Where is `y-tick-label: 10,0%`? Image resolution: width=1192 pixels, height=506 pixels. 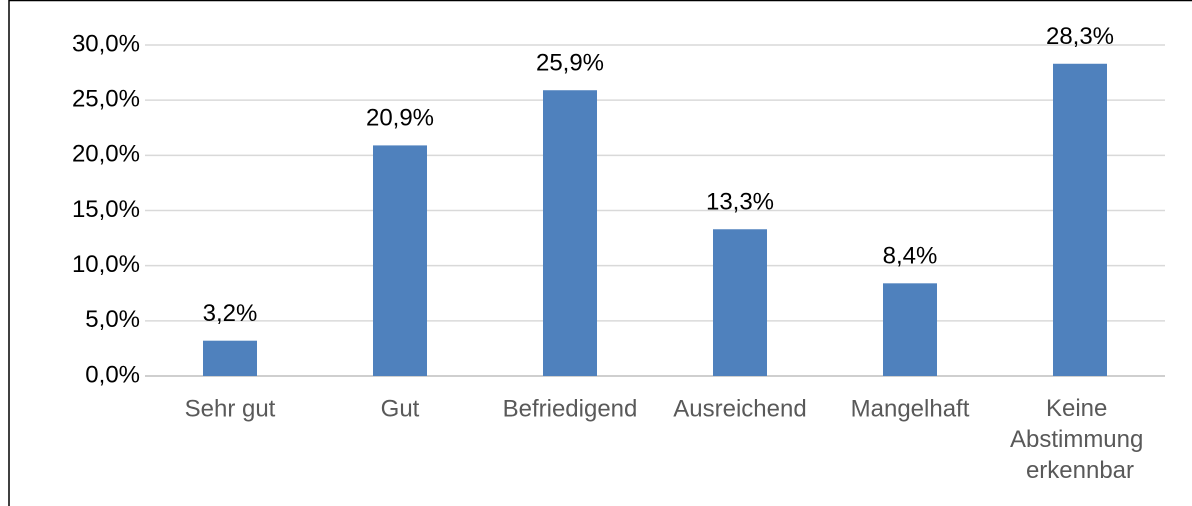 y-tick-label: 10,0% is located at coordinates (106, 264).